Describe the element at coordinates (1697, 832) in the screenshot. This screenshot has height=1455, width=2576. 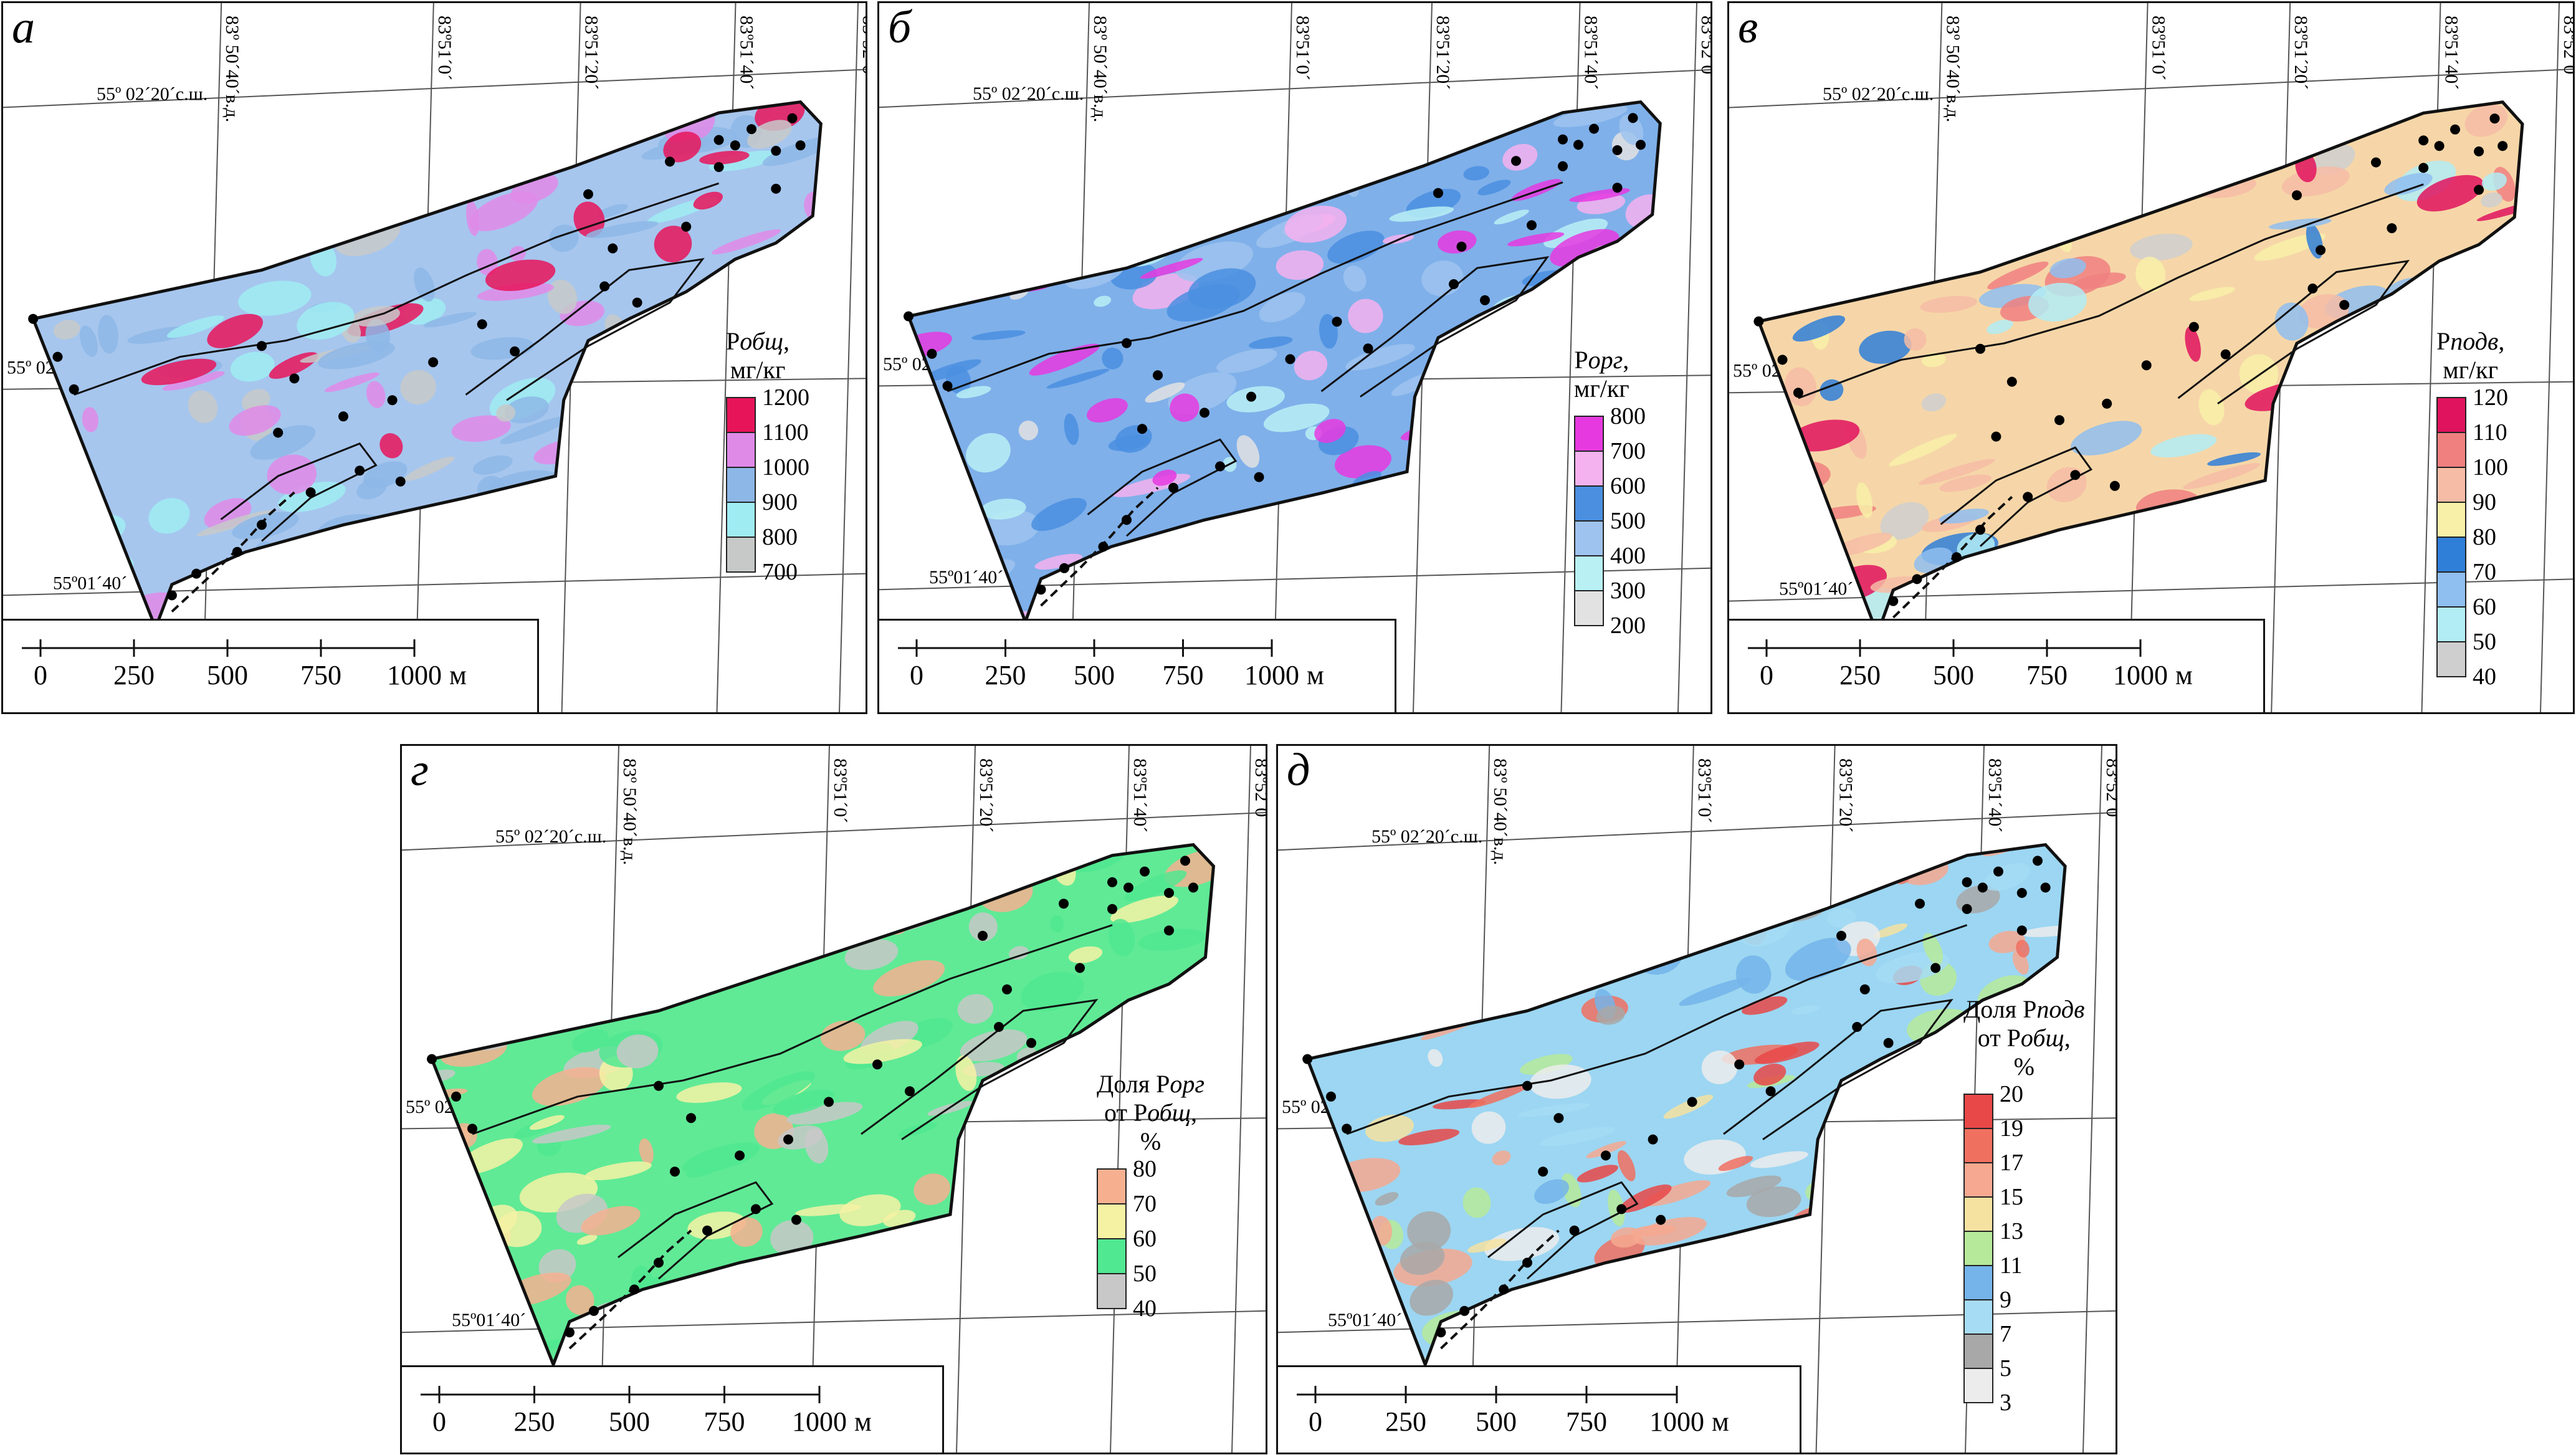
I see `parallel-line` at that location.